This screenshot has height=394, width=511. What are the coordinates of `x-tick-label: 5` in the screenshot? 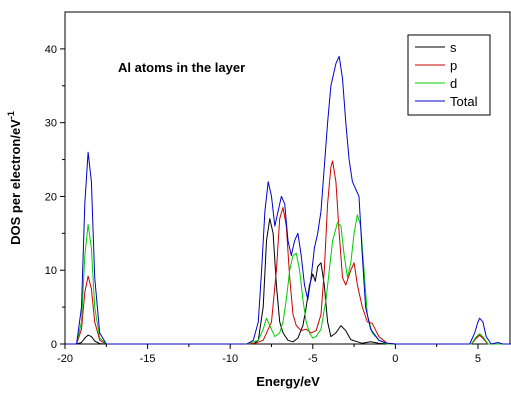 It's located at (478, 359).